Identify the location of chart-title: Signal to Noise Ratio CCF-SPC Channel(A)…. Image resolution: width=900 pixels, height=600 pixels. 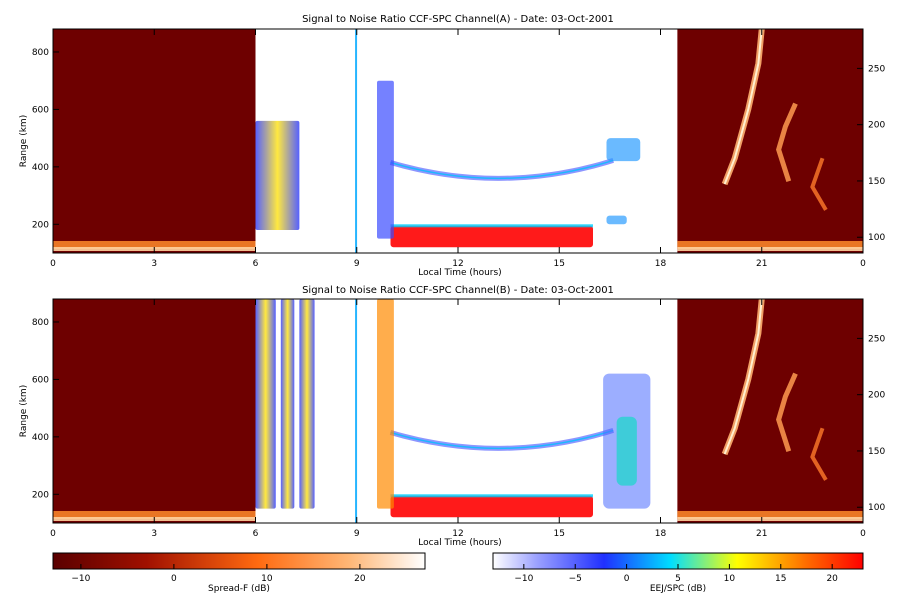
(458, 19).